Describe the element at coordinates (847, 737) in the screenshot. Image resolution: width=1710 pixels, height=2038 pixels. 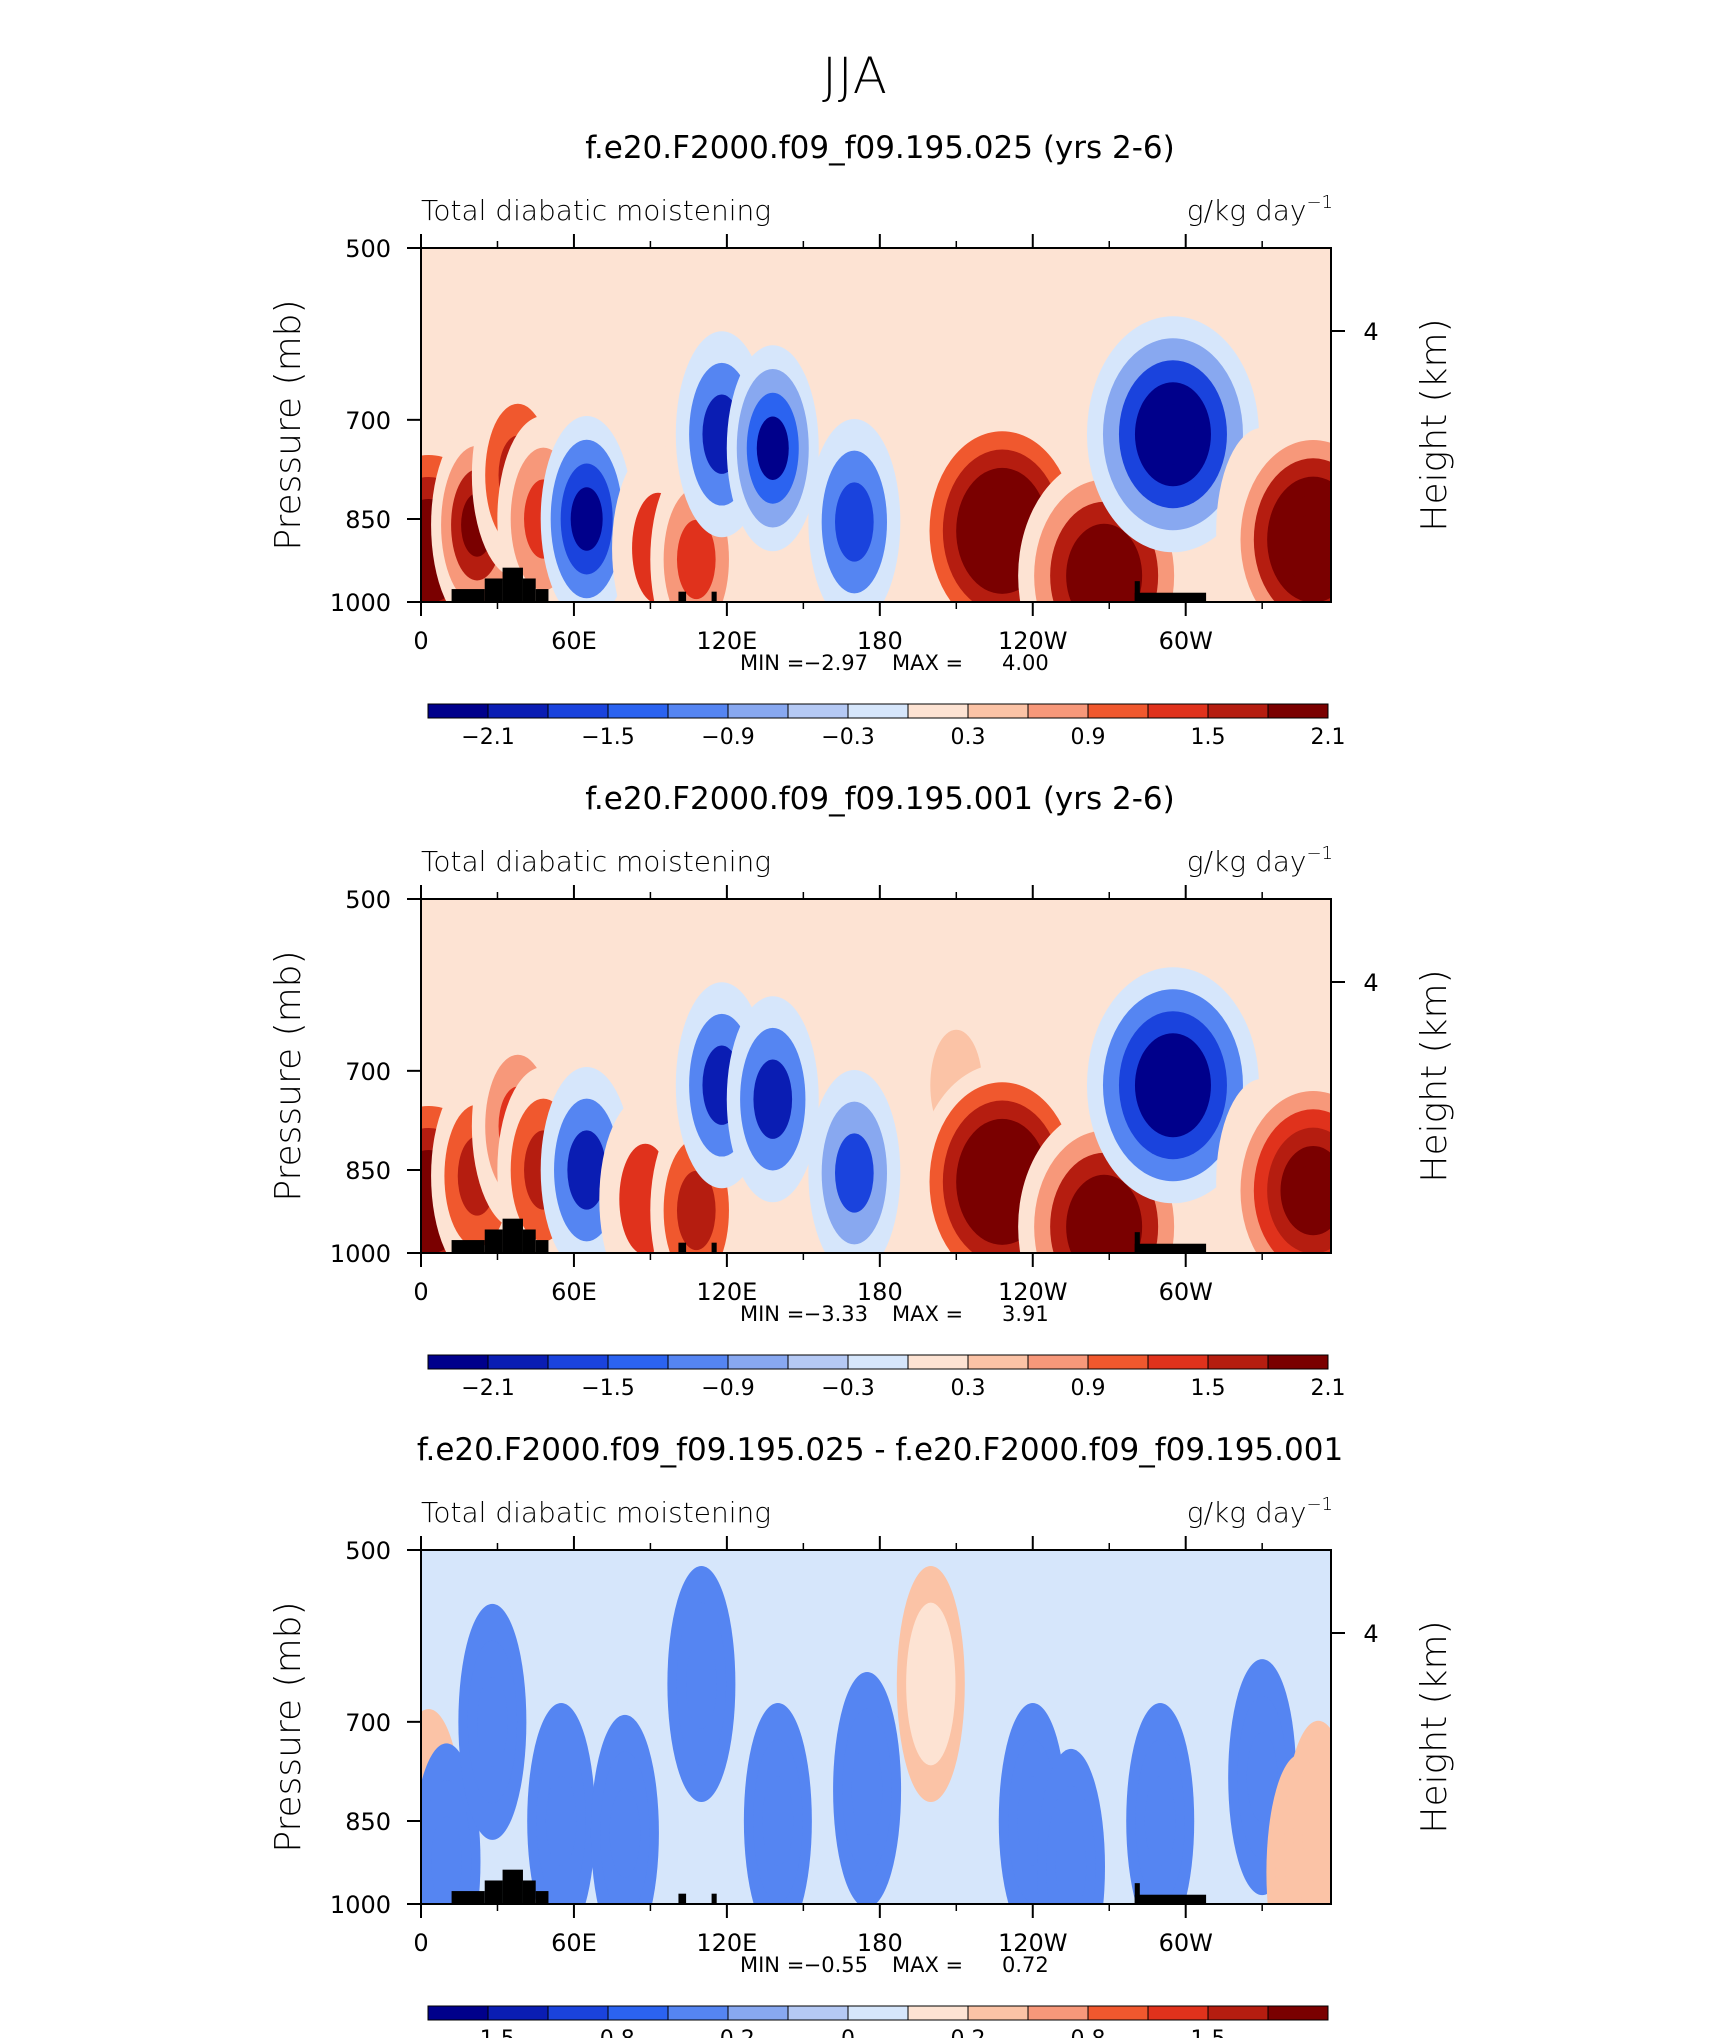
I see `colorbar-label: −0.3` at that location.